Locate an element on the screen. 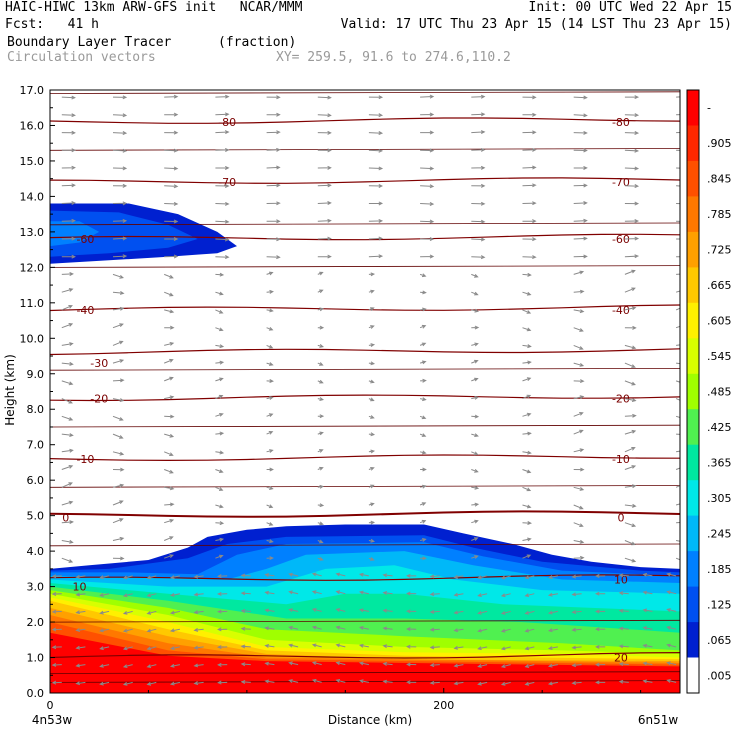 The width and height of the screenshot is (740, 740). colorbar-label: .365 is located at coordinates (719, 462).